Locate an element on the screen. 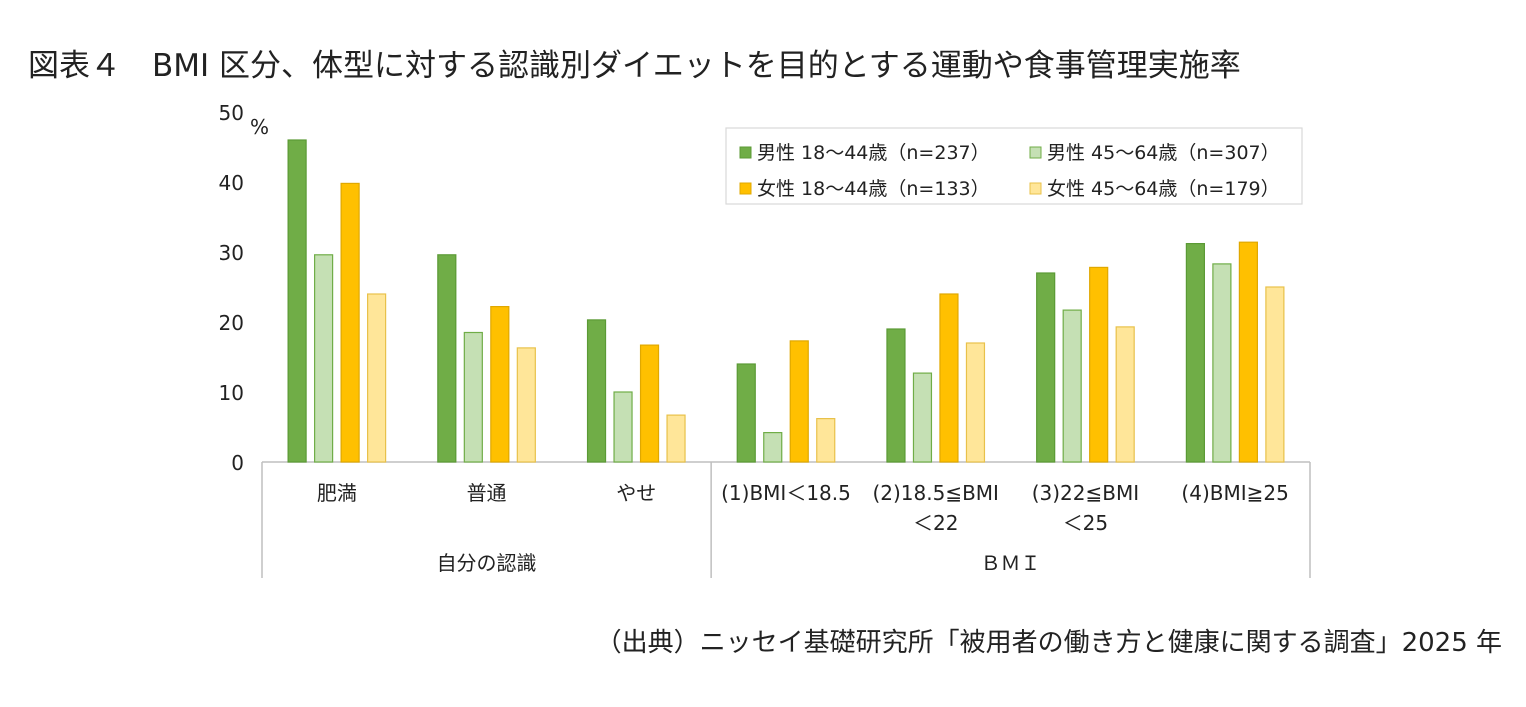 This screenshot has height=707, width=1526. x-category-label: (1)BMI＜18.5 is located at coordinates (786, 493).